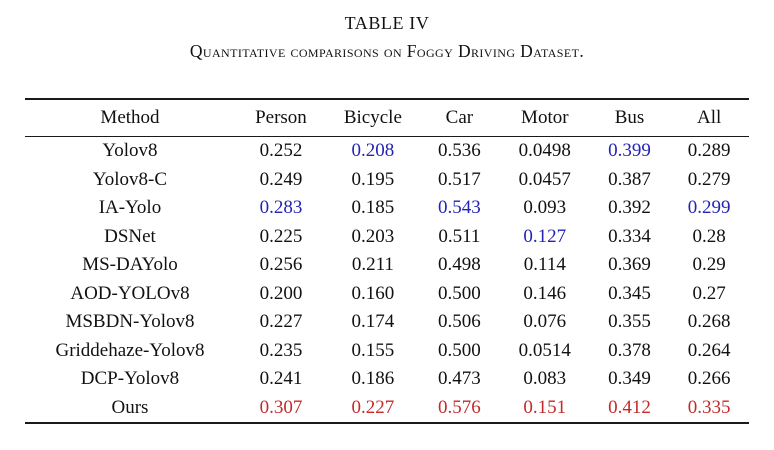  I want to click on value-cell: 0.252, so click(281, 151).